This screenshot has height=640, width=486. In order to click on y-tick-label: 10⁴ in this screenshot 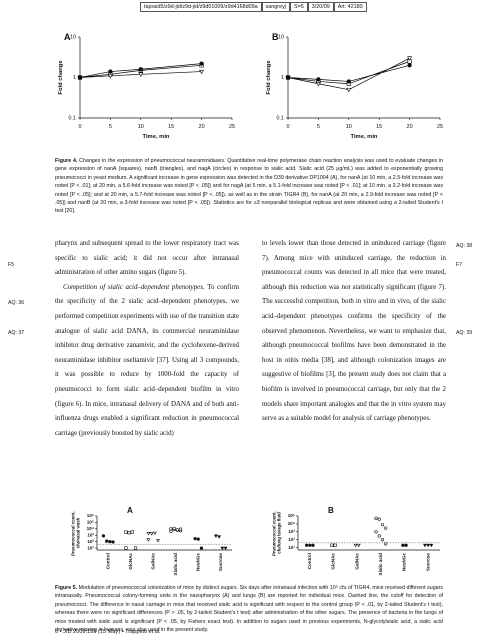, I will do `click(292, 523)`.